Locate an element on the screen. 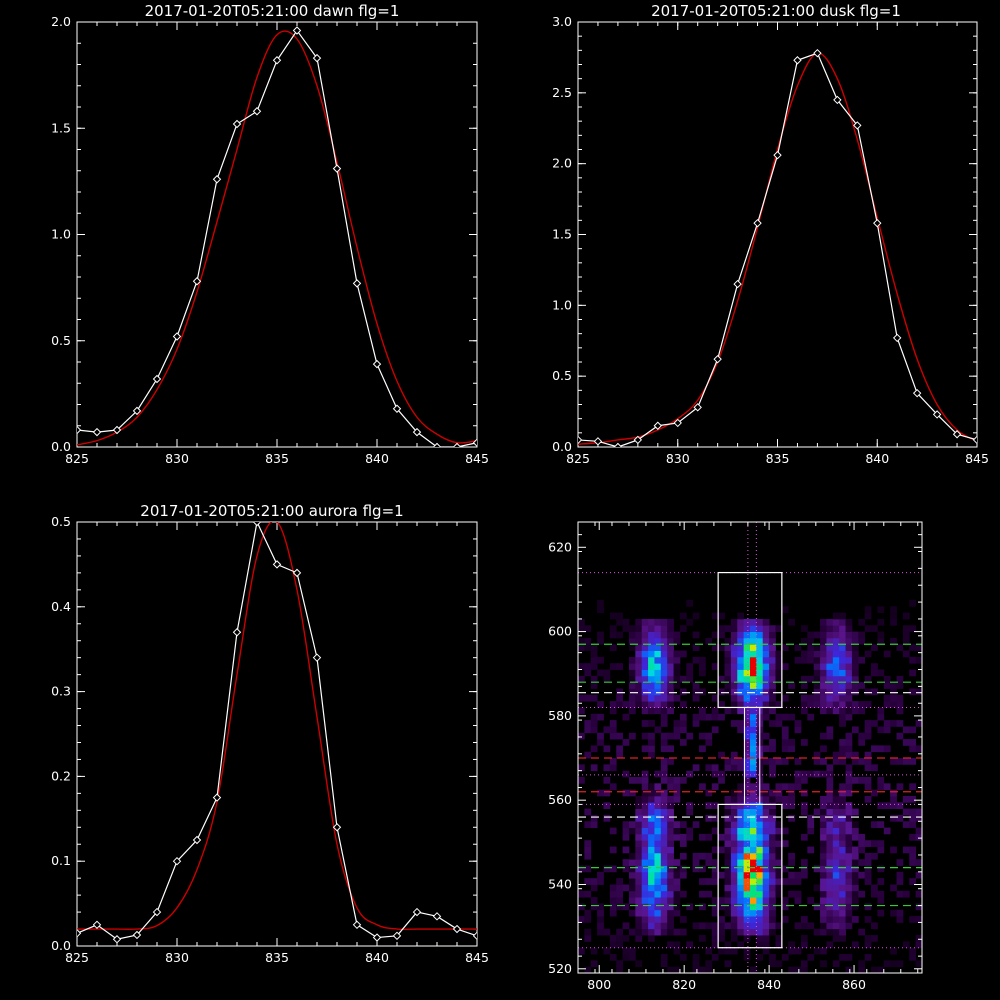 The image size is (1000, 1000). dawn-y-tick-label: 2.0 is located at coordinates (61, 21).